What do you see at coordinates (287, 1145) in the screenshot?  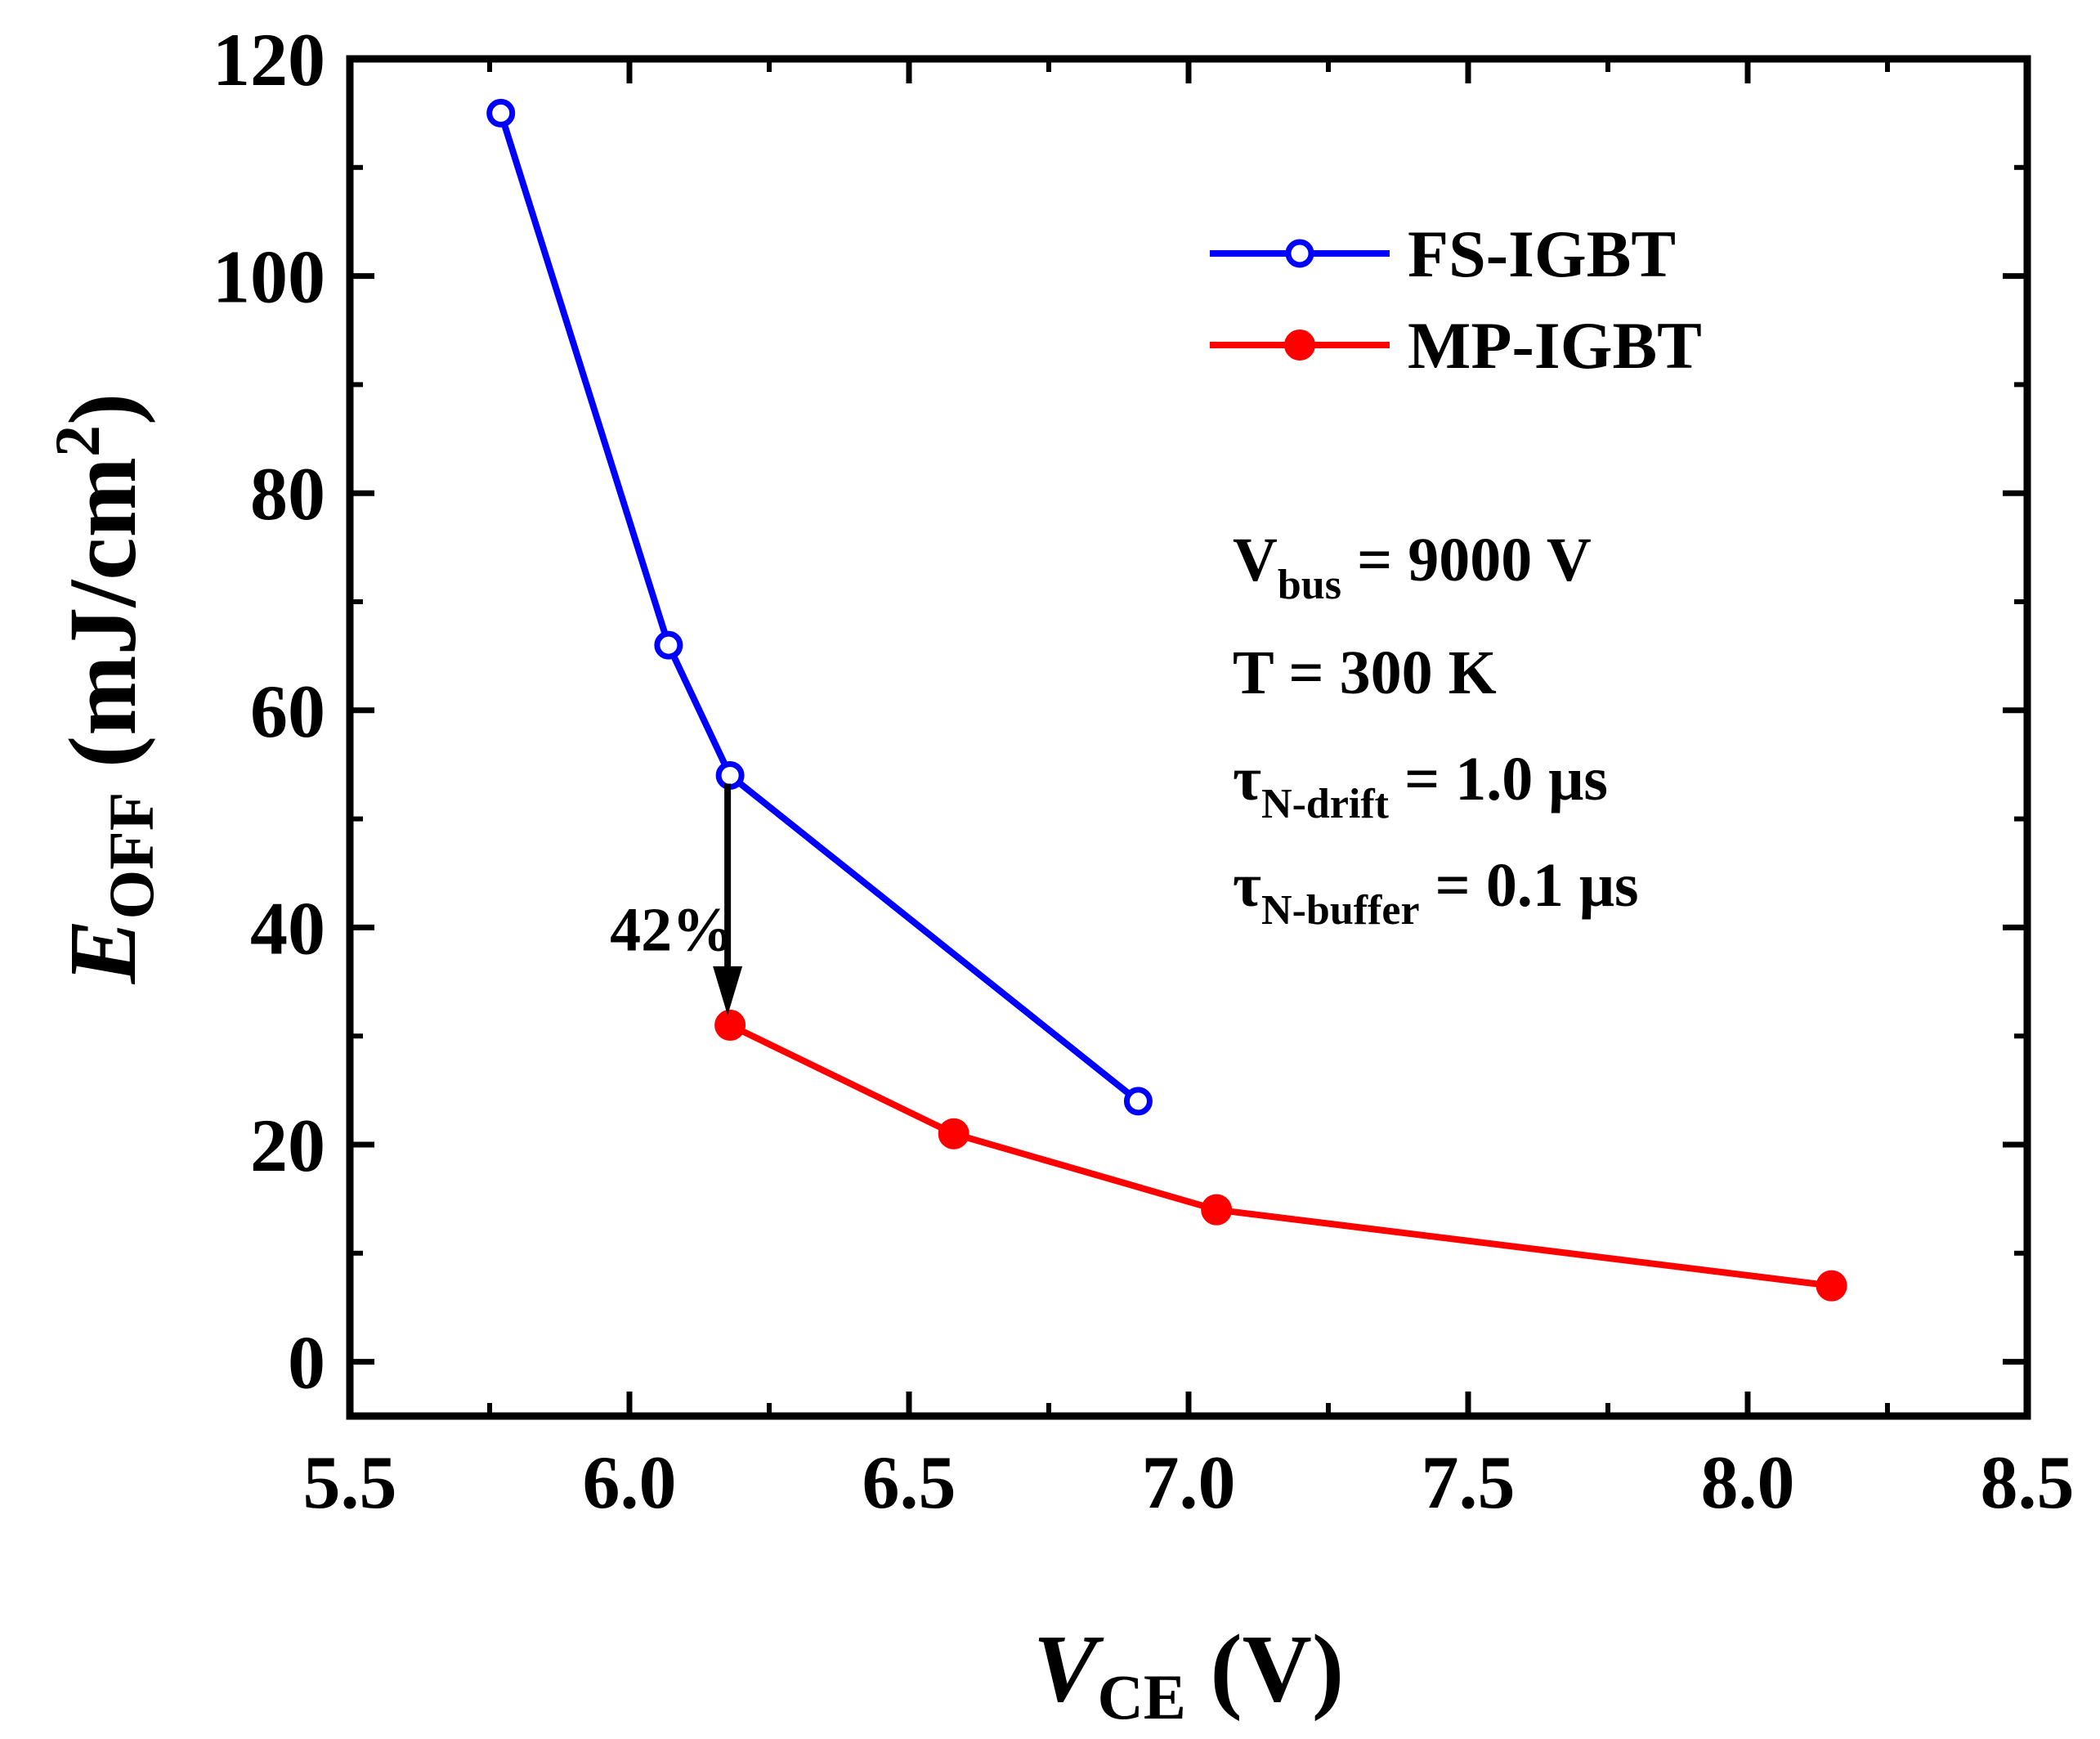 I see `y-tick-label: 20` at bounding box center [287, 1145].